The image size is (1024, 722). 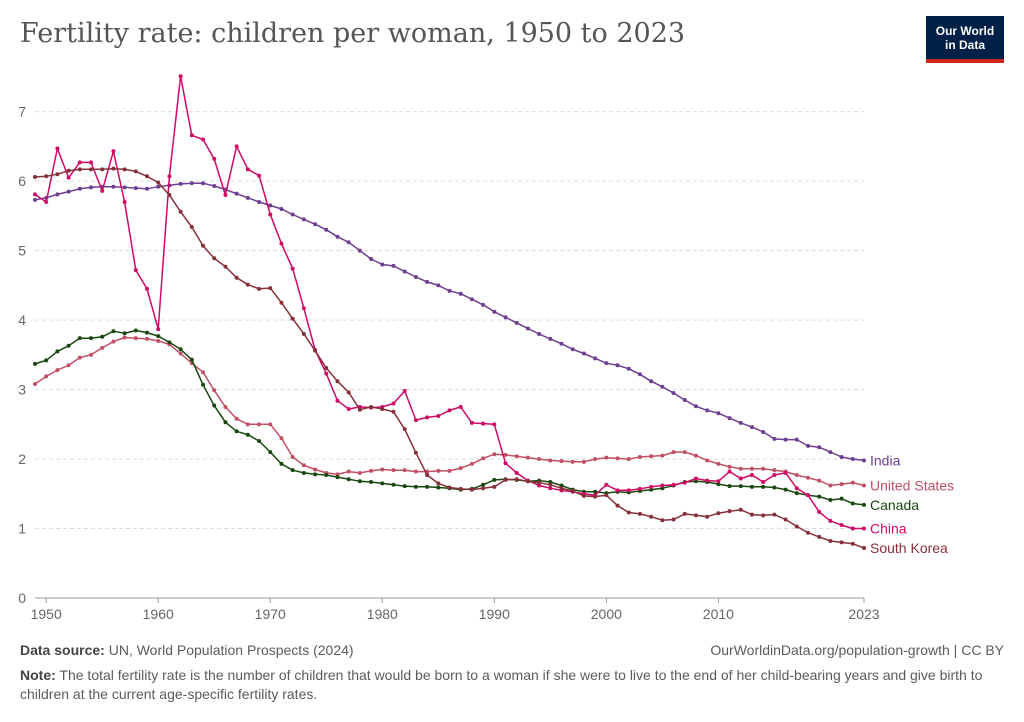 I want to click on series-label: United States, so click(x=912, y=485).